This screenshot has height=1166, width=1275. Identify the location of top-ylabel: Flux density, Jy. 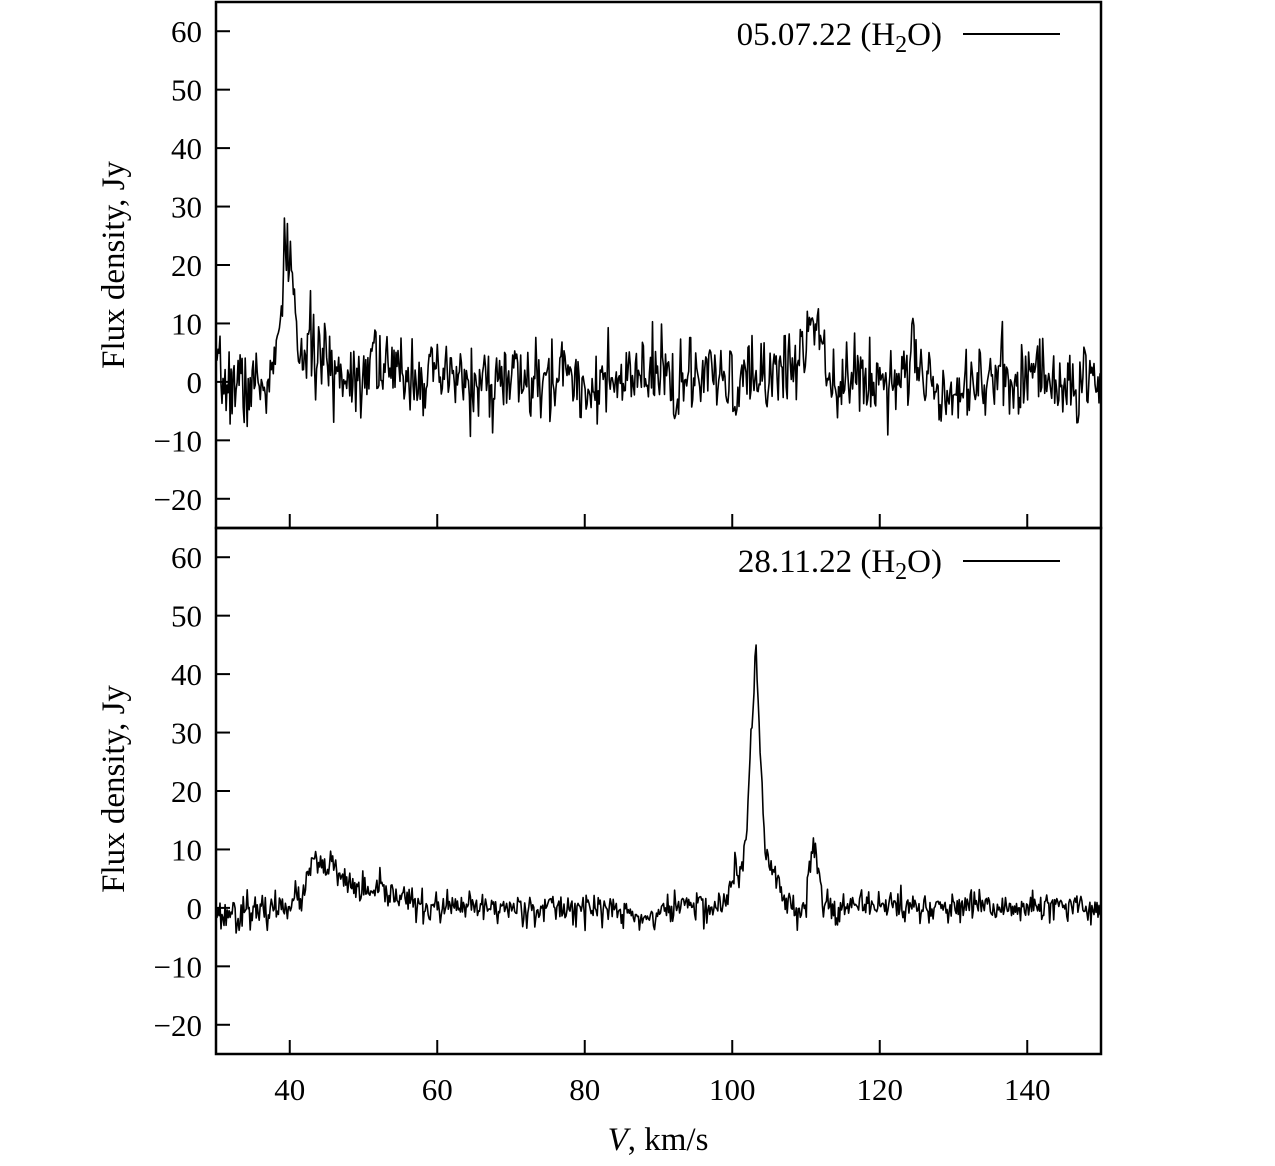
(114, 265).